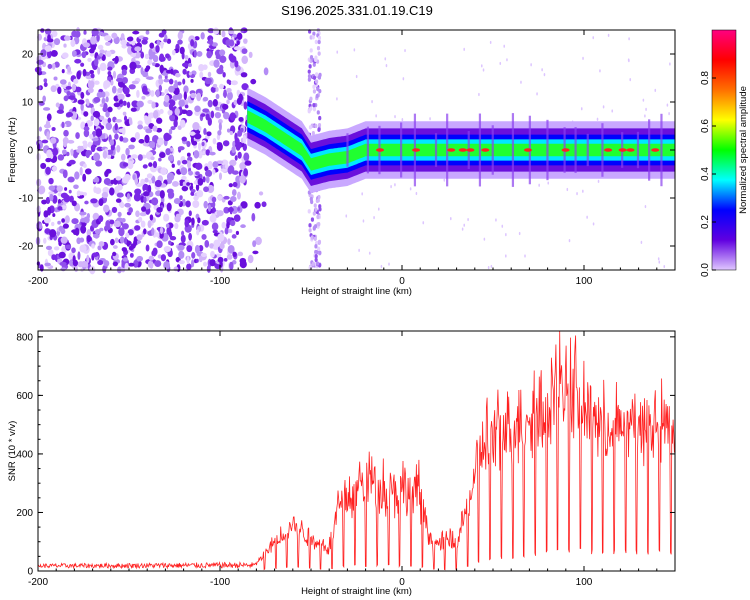  Describe the element at coordinates (485, 150) in the screenshot. I see `ridge-hotspot` at that location.